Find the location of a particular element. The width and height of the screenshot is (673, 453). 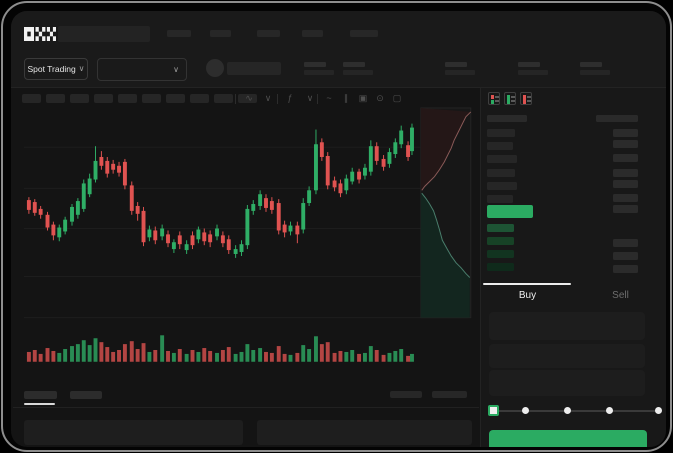

indicators-icon: ƒ is located at coordinates (290, 98).